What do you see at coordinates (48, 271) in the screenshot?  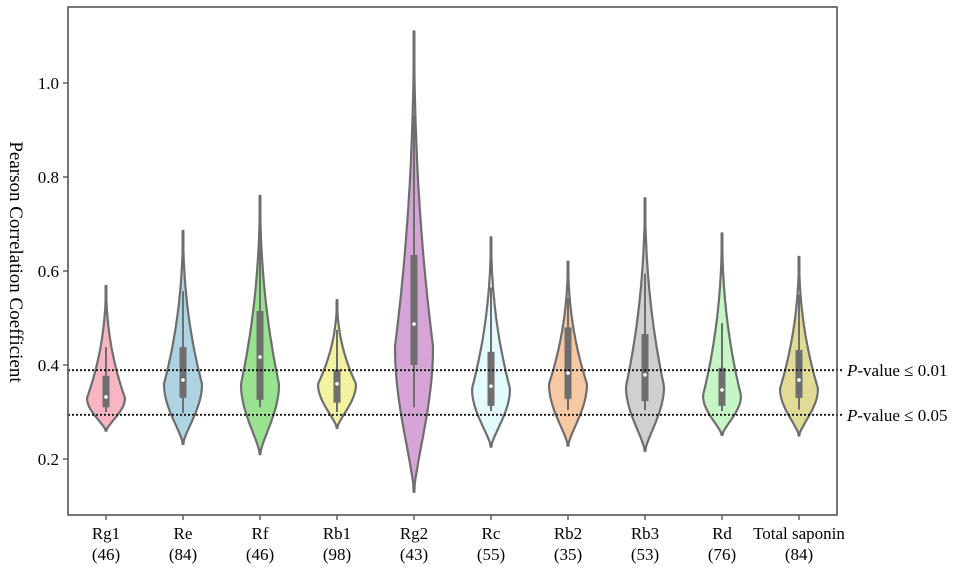 I see `y-tick-label: 0.6` at bounding box center [48, 271].